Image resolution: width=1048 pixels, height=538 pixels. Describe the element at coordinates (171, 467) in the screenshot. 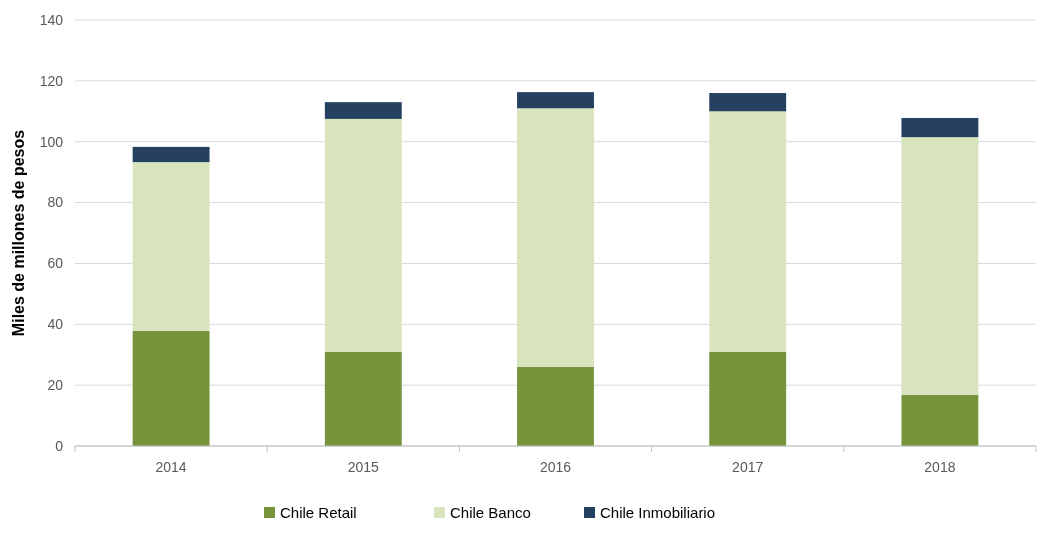

I see `x-tick-label: 2014` at that location.